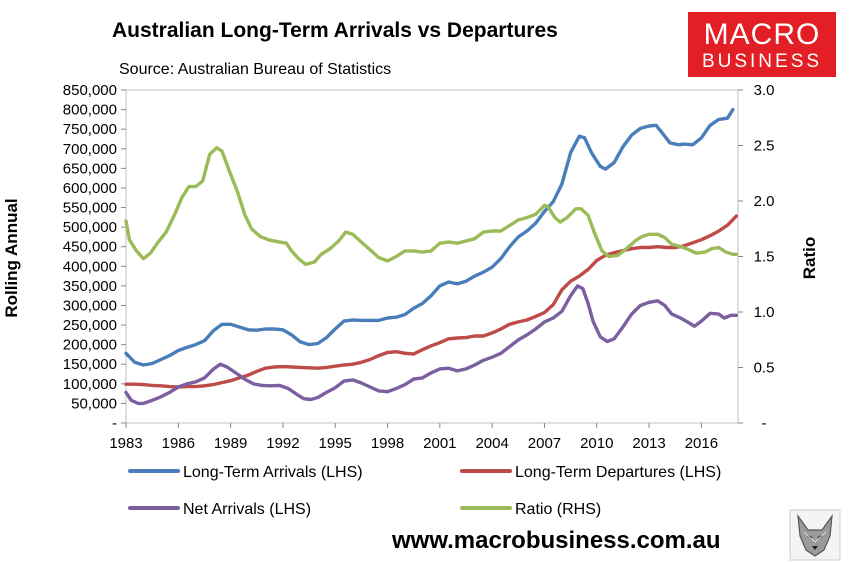 The width and height of the screenshot is (854, 563). I want to click on logo-background, so click(762, 44).